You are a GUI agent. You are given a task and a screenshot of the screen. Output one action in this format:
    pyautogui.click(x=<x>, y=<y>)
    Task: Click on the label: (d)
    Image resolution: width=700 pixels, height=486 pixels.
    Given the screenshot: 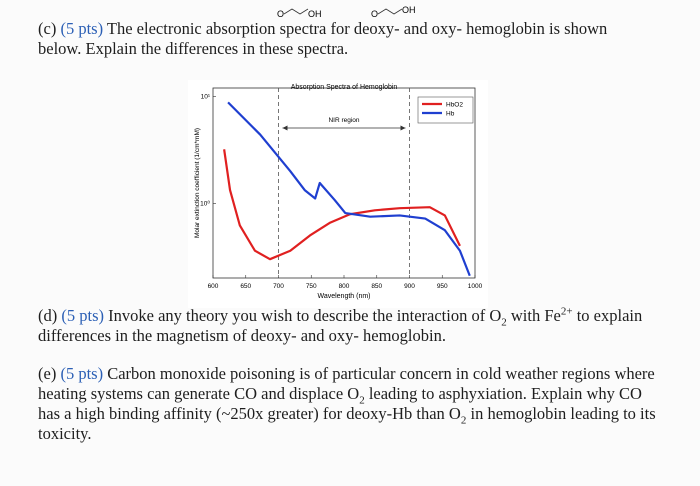 What is the action you would take?
    pyautogui.click(x=48, y=315)
    